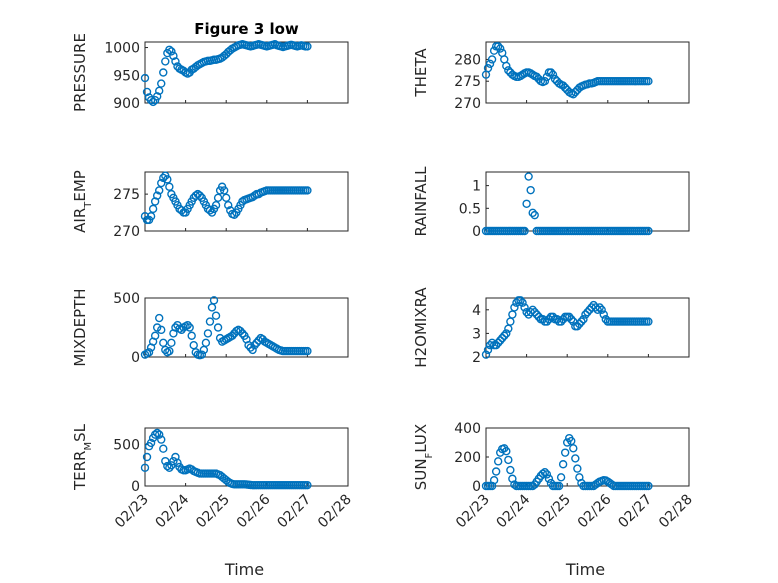 The image size is (778, 583). Describe the element at coordinates (126, 104) in the screenshot. I see `y-tick-label: 900` at that location.